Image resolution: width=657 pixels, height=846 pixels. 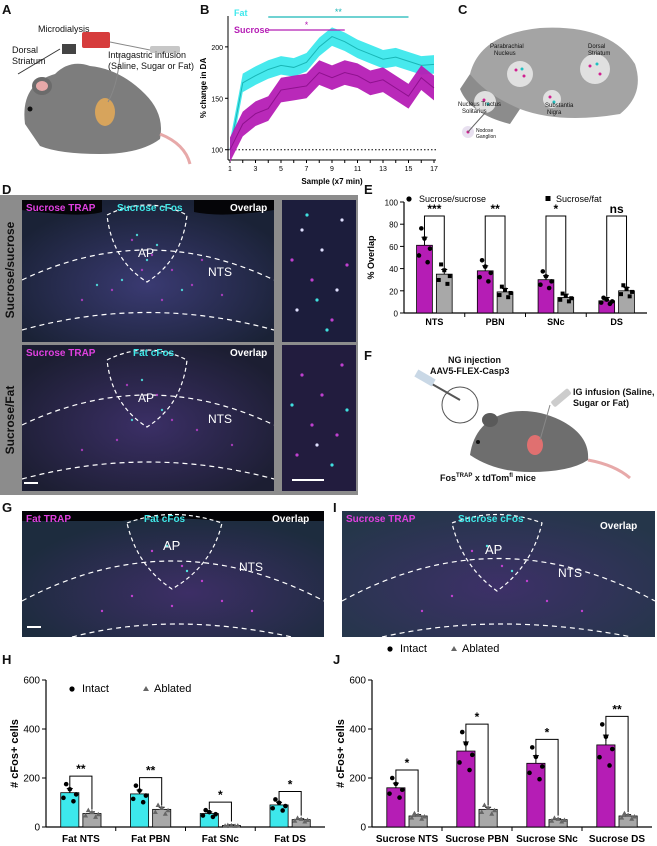 What do you see at coordinates (463, 9) in the screenshot?
I see `panel-label-c: C` at bounding box center [463, 9].